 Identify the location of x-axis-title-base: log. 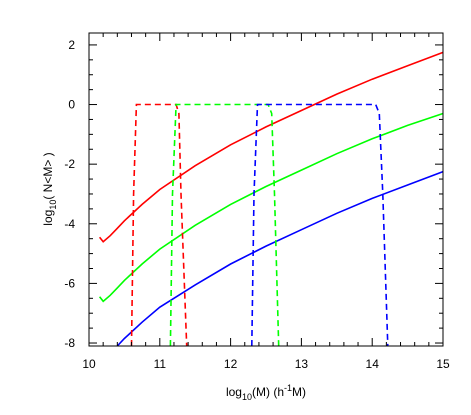
(234, 392).